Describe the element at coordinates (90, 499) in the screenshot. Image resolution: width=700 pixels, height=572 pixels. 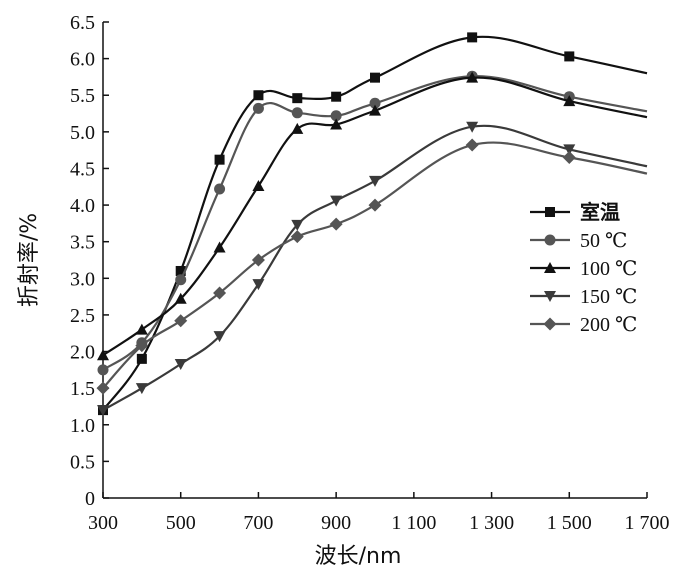
I see `y-tick-label: 0` at that location.